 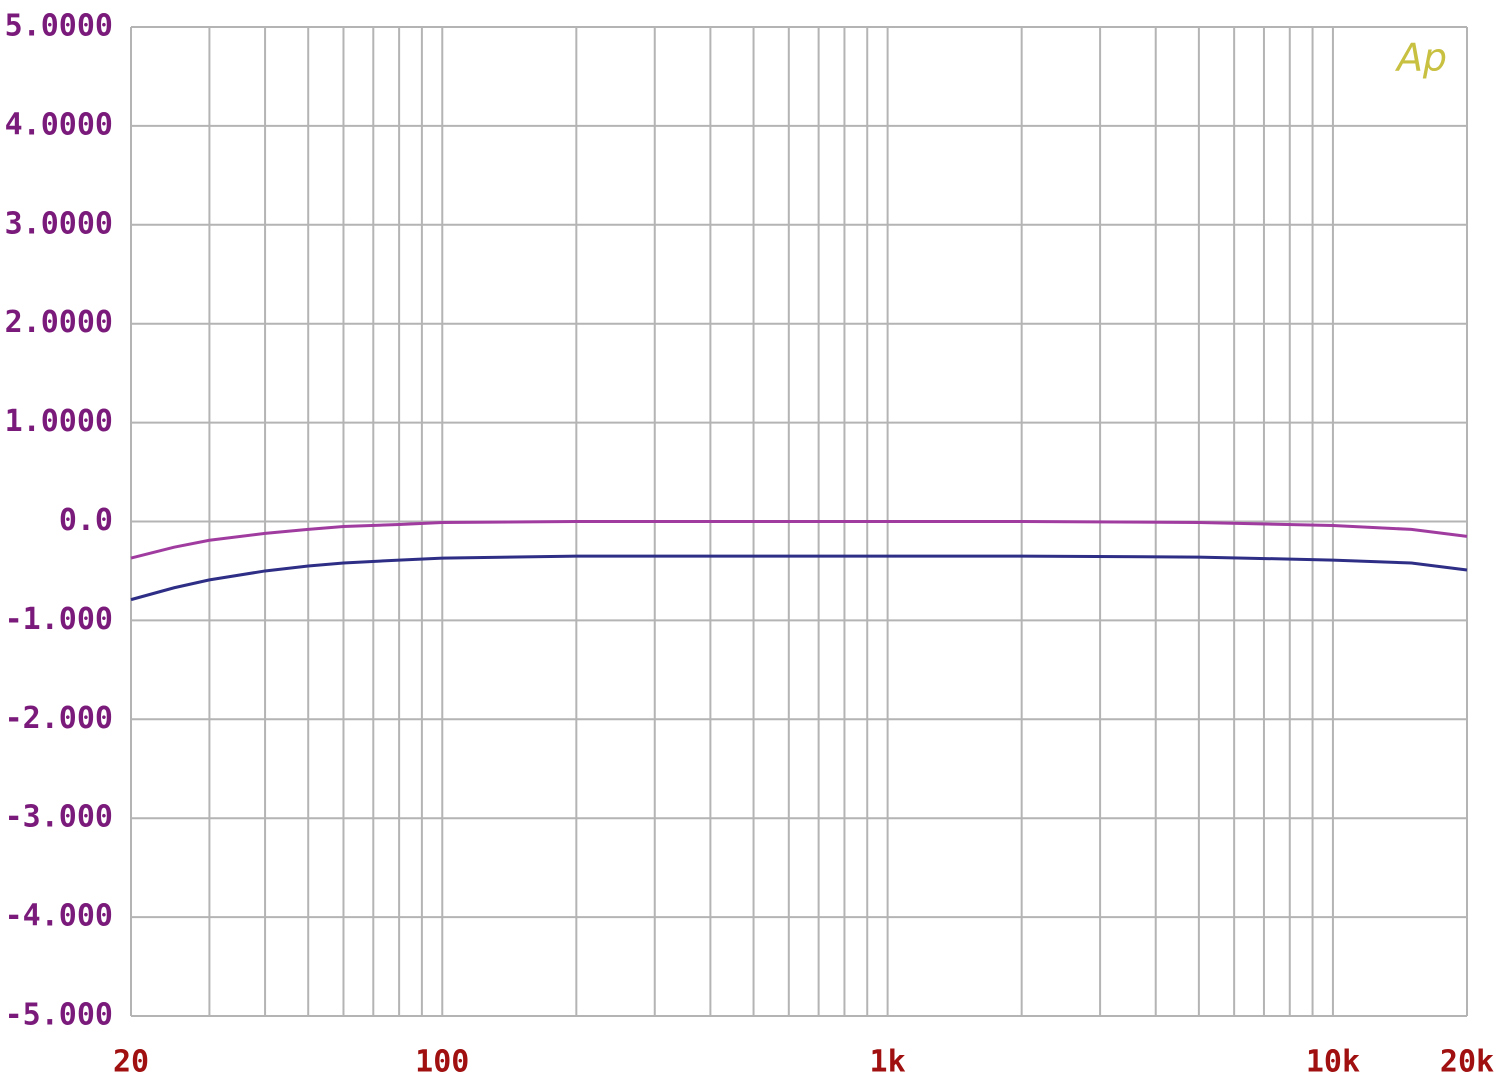 What do you see at coordinates (442, 1062) in the screenshot?
I see `x-tick-label: 100` at bounding box center [442, 1062].